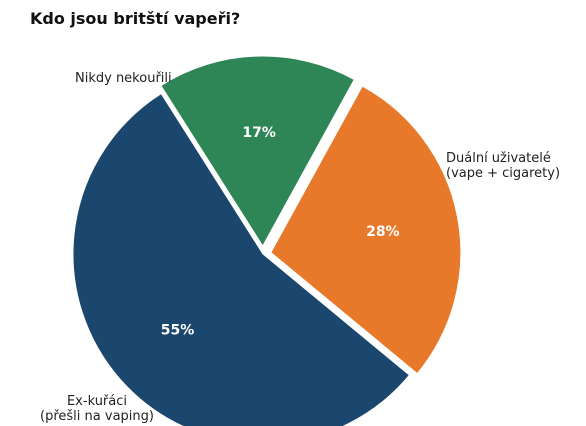 This screenshot has width=586, height=426. I want to click on chart-title: Kdo jsou britští vapeři?, so click(135, 18).